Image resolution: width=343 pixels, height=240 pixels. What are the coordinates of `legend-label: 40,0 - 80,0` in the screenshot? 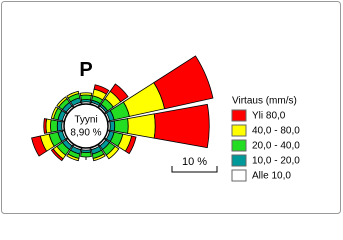 It's located at (276, 131).